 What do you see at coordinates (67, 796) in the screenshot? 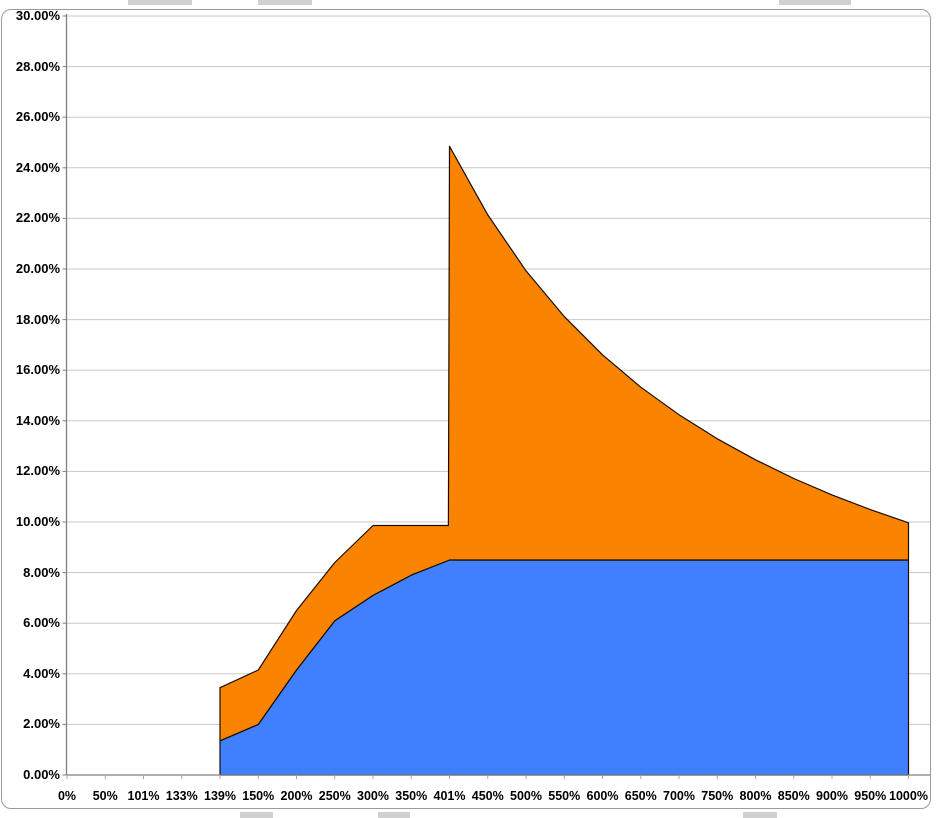
I see `x-axis-tick-label: 0%` at bounding box center [67, 796].